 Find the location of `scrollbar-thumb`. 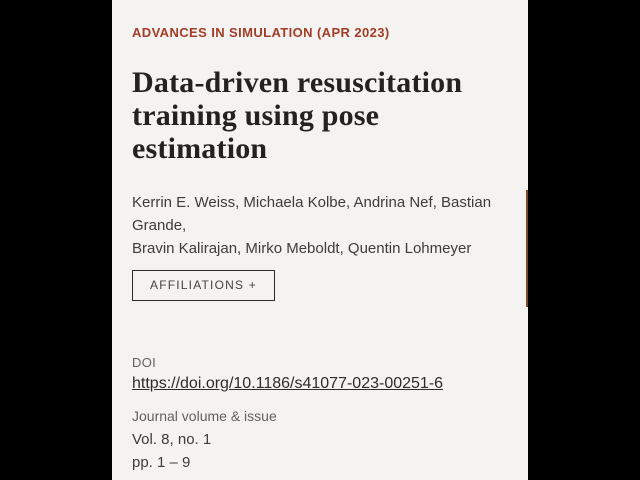

scrollbar-thumb is located at coordinates (527, 248).